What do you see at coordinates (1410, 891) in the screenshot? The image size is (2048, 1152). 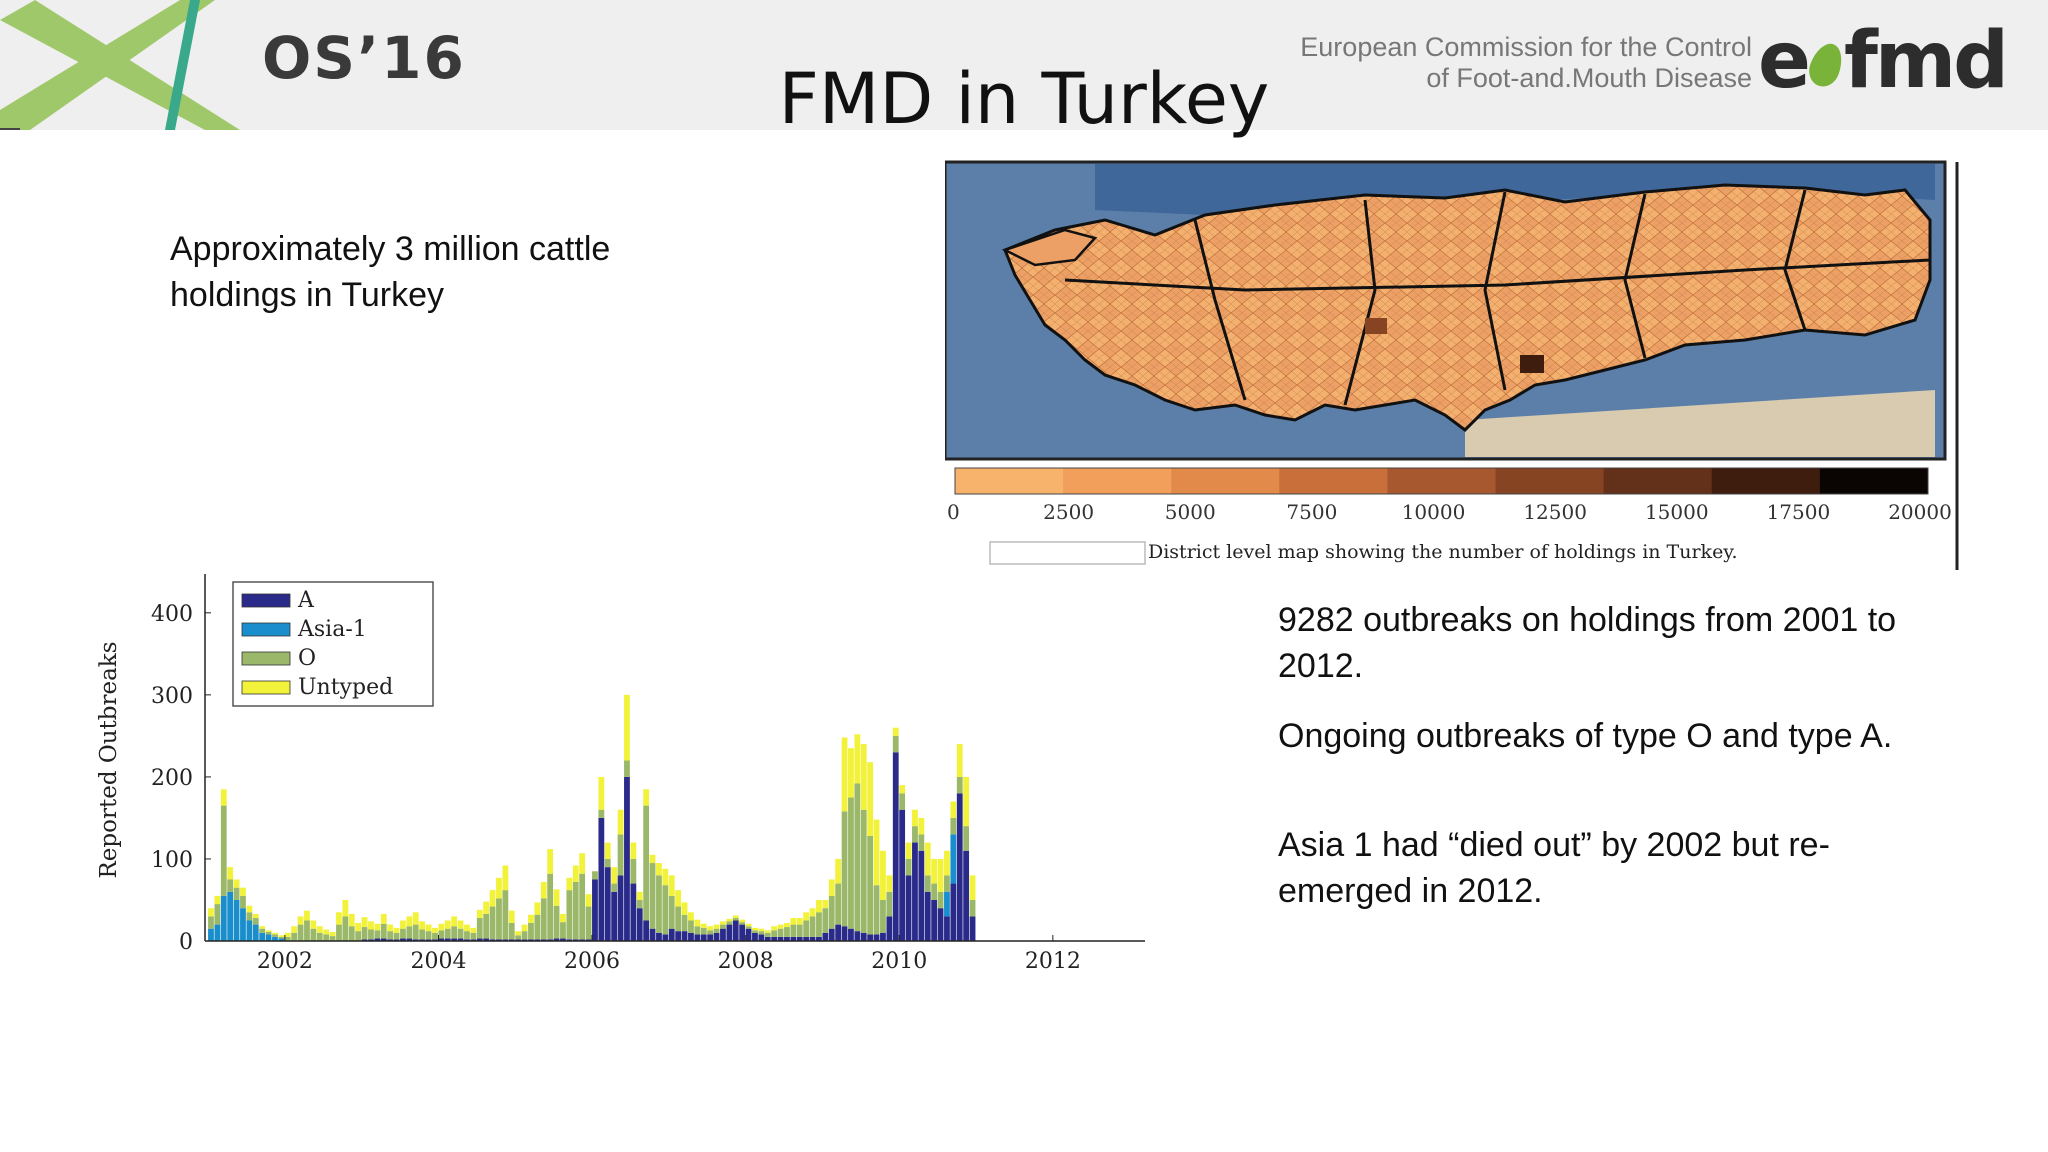 I see `asia1-text-line-2: emerged in 2012.` at bounding box center [1410, 891].